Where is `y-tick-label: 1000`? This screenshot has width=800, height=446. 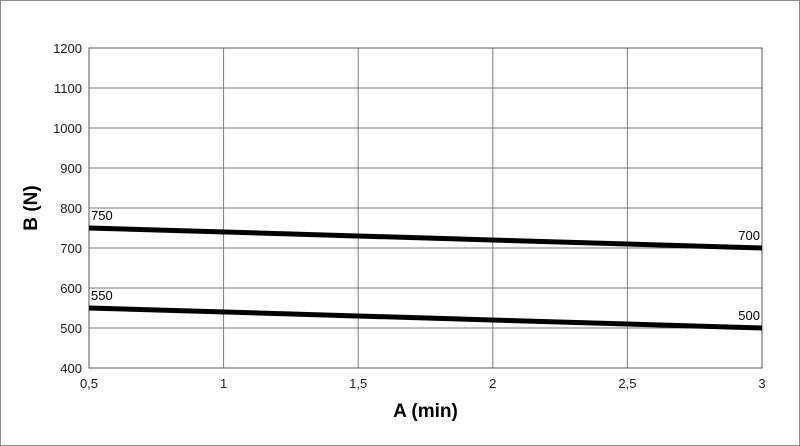
y-tick-label: 1000 is located at coordinates (67, 128).